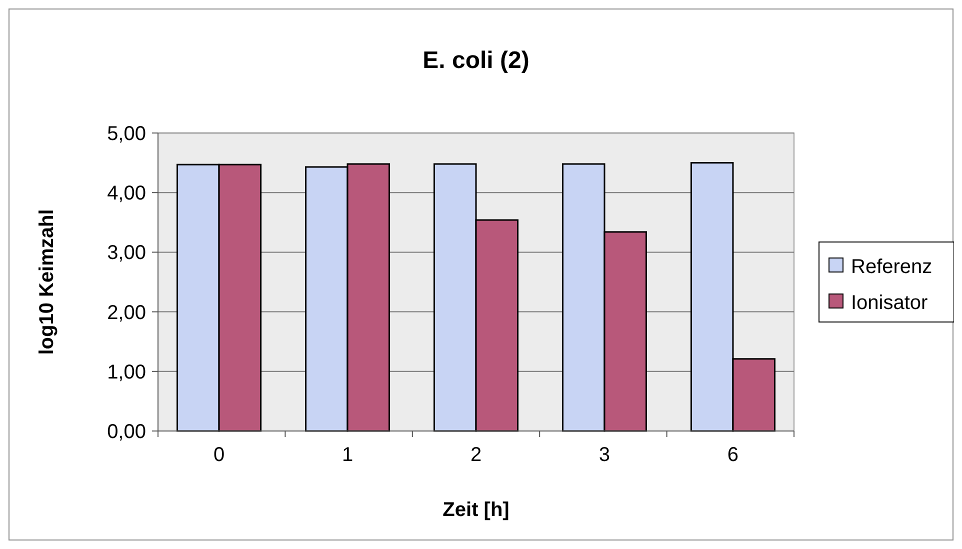 This screenshot has width=962, height=549. I want to click on y-tick-label: 0,00, so click(126, 432).